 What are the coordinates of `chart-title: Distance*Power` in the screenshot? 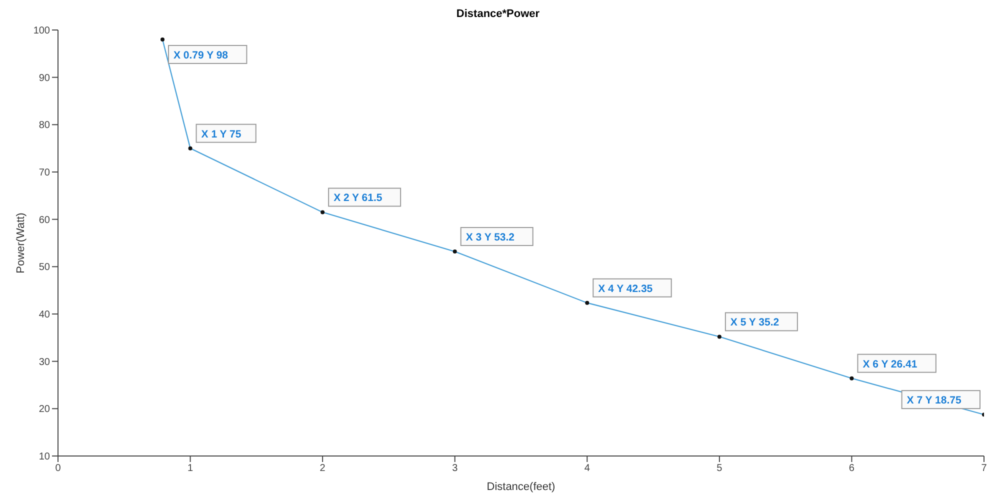 It's located at (498, 15).